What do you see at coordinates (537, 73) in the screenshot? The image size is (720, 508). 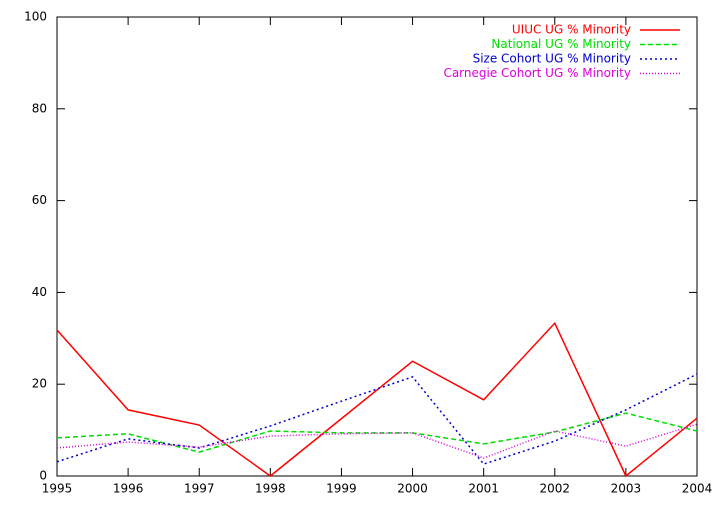 I see `legend-label: Carnegie Cohort UG % Minority` at bounding box center [537, 73].